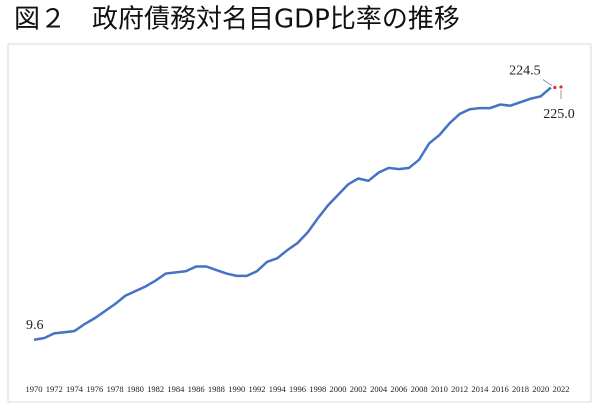 Image resolution: width=600 pixels, height=408 pixels. I want to click on x-tick-label: 1994, so click(278, 389).